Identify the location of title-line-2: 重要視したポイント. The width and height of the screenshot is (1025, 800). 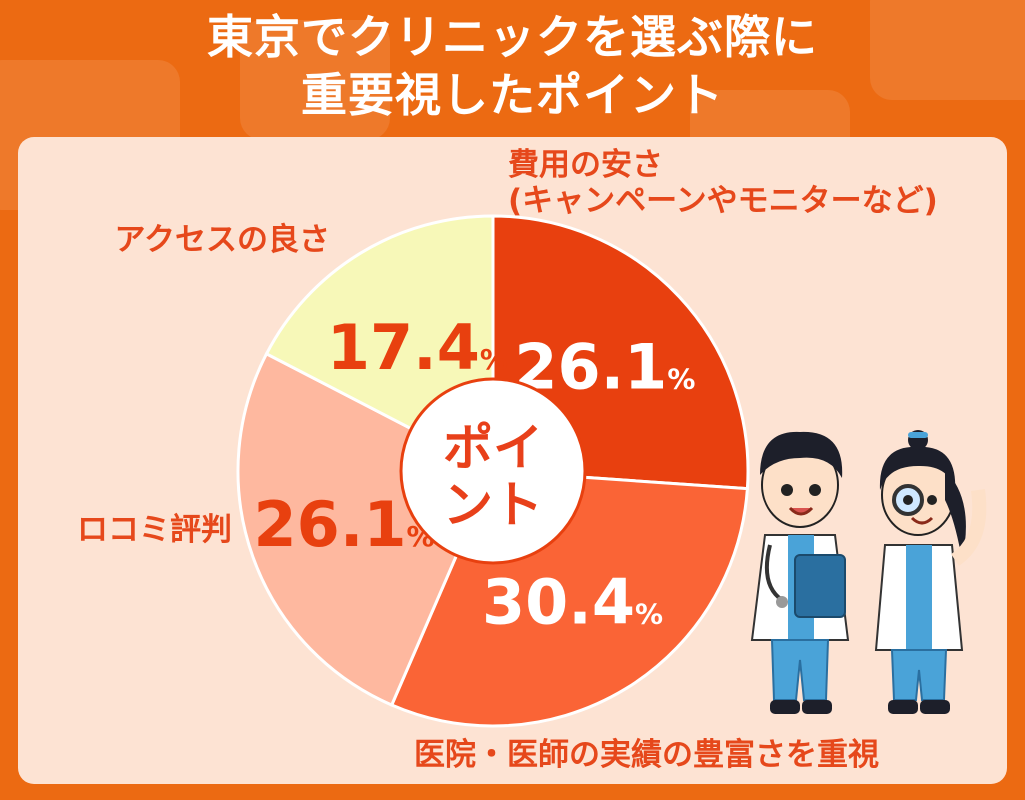
(512, 95).